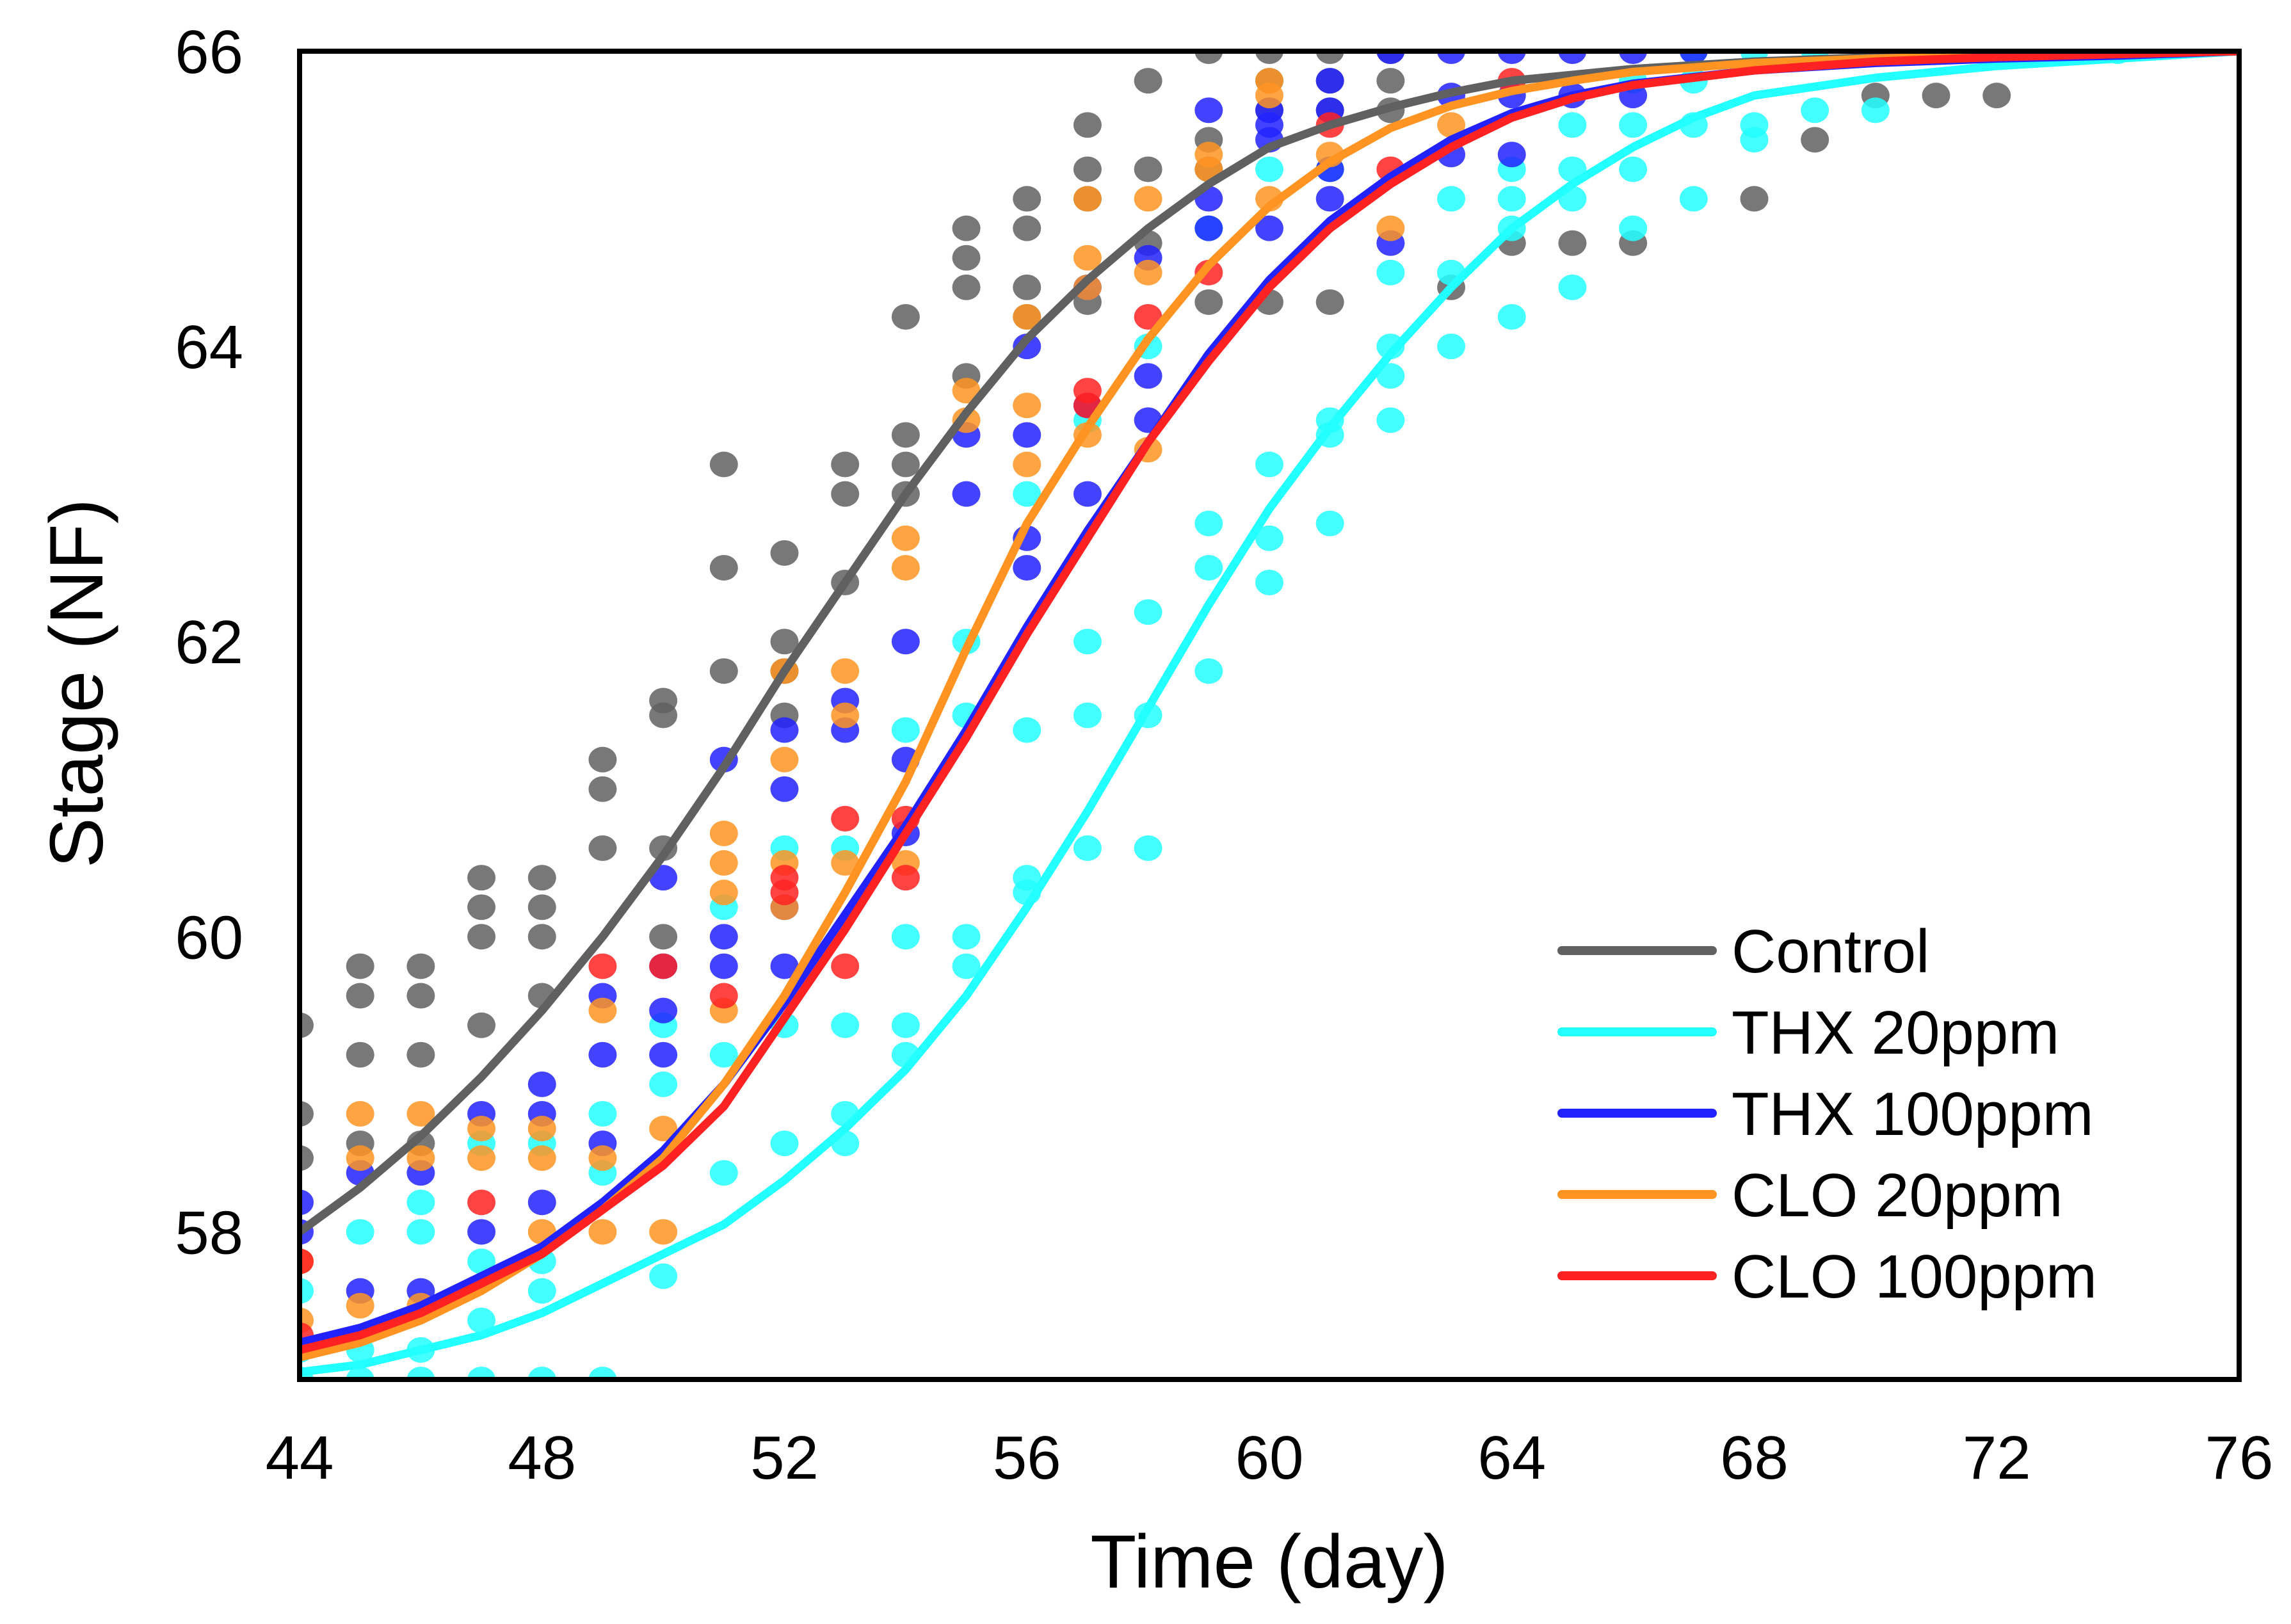 The image size is (2291, 1624). What do you see at coordinates (209, 642) in the screenshot?
I see `y-tick-label: 62` at bounding box center [209, 642].